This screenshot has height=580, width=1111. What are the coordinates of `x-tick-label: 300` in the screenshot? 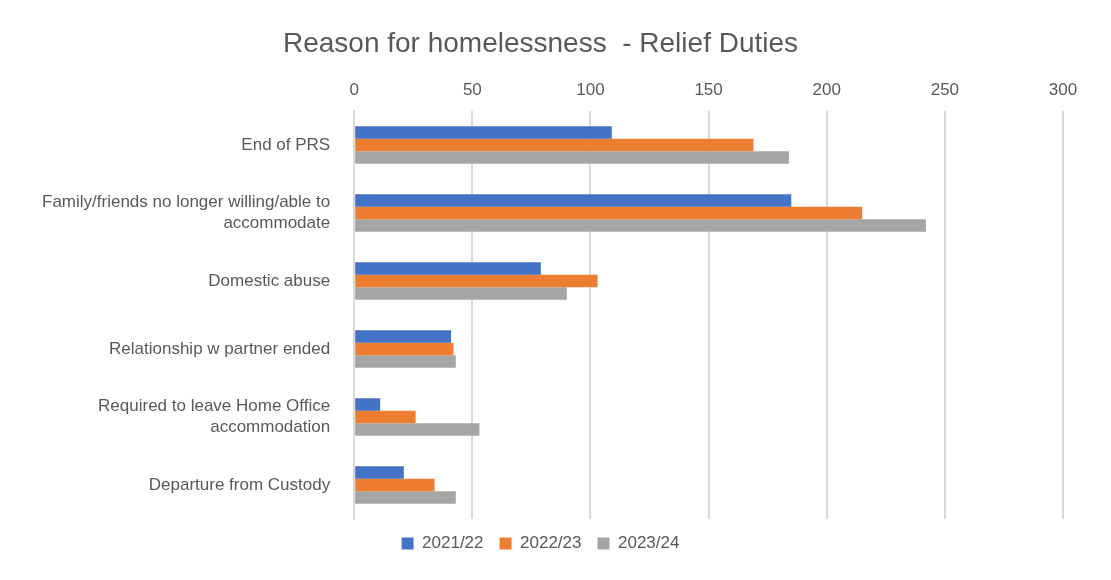 It's located at (1063, 90).